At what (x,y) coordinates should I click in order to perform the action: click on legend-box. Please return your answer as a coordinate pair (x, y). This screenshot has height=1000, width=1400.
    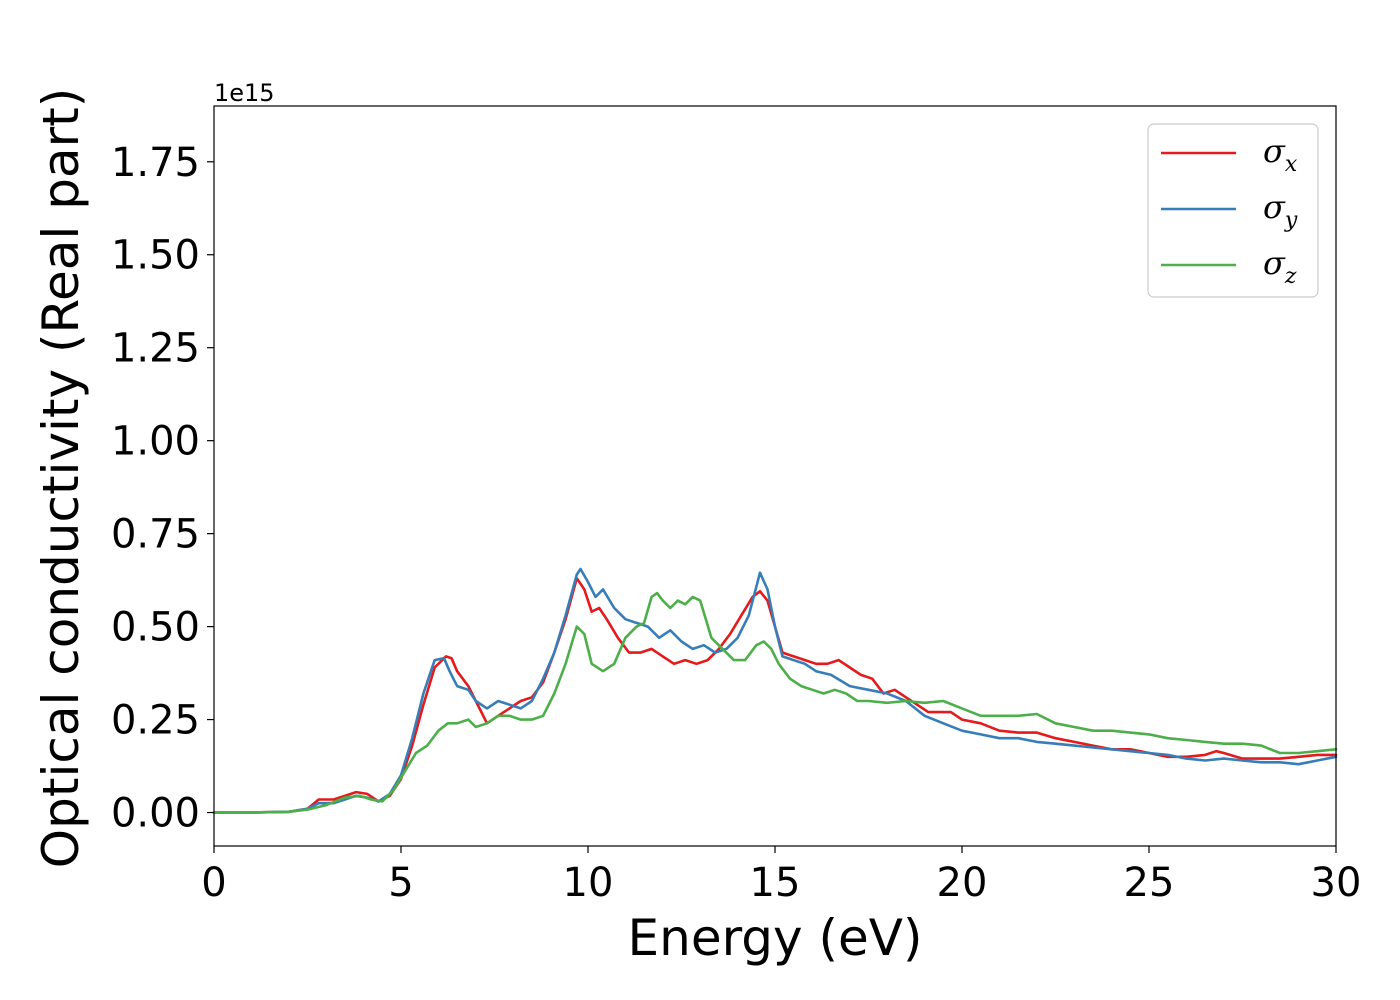
    Looking at the image, I should click on (1233, 210).